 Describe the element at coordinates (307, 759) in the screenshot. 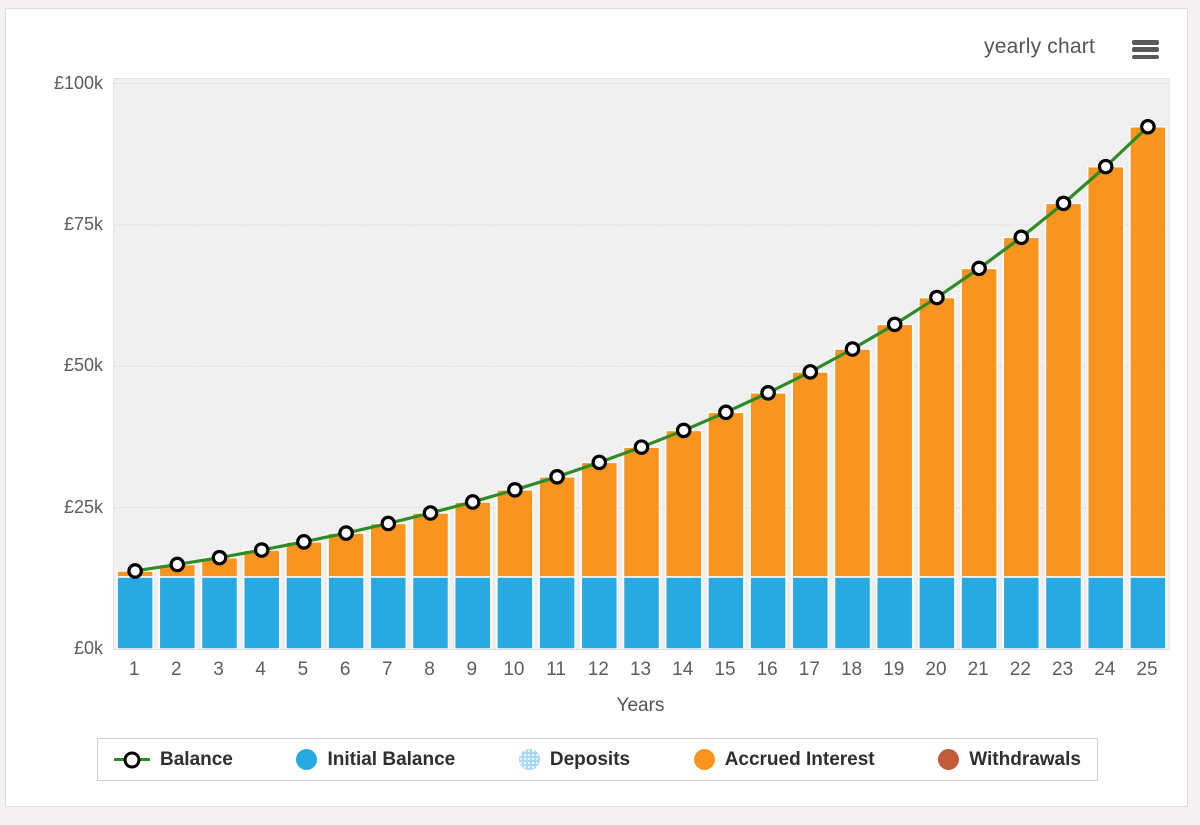

I see `legend-swatch-icon` at that location.